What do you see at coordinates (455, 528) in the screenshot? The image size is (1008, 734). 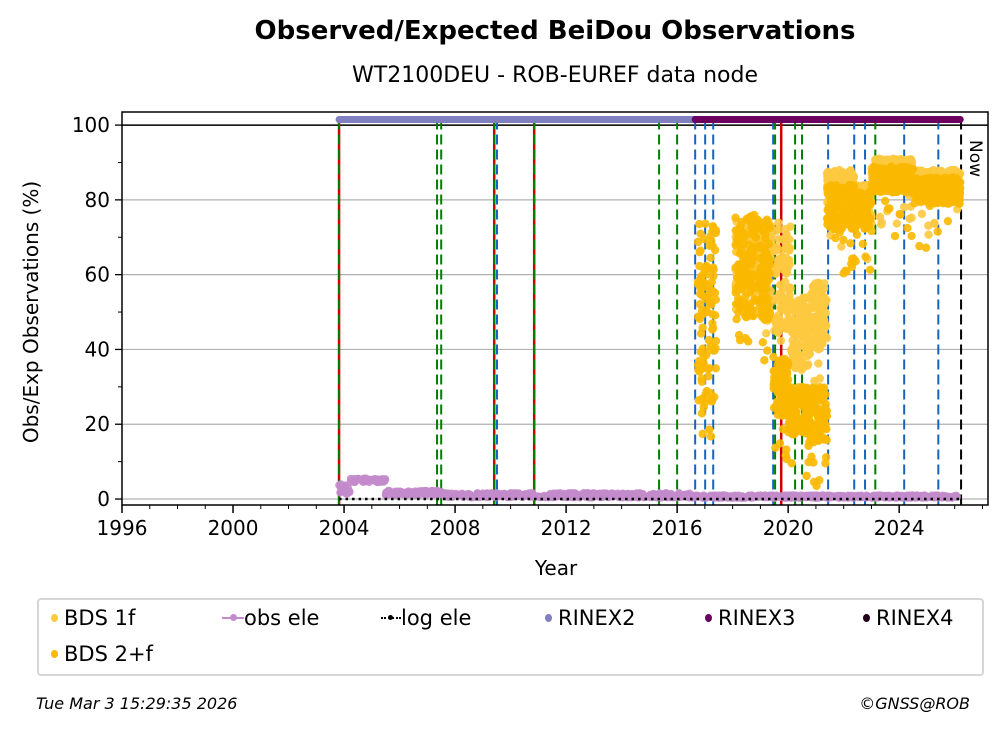 I see `x-tick-label: 2008` at bounding box center [455, 528].